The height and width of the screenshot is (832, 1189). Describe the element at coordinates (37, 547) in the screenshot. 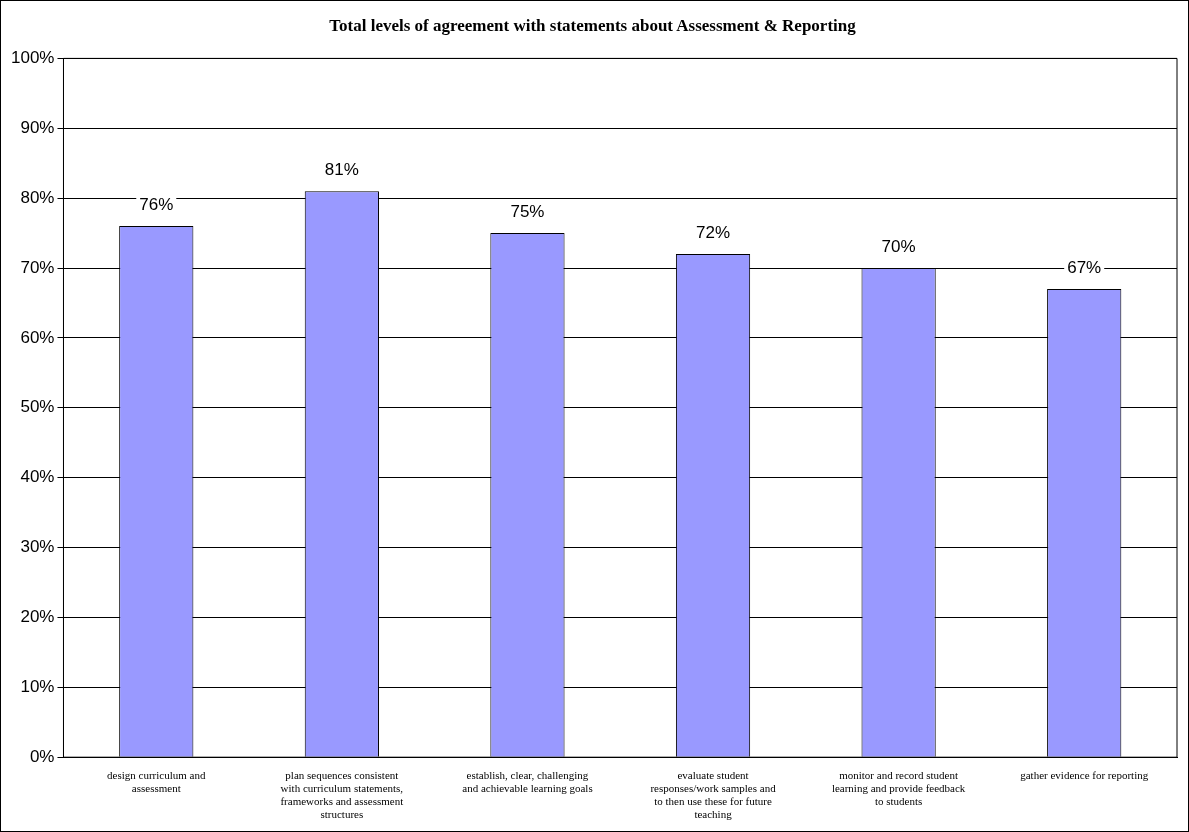

I see `y-tick-label: 30%` at that location.